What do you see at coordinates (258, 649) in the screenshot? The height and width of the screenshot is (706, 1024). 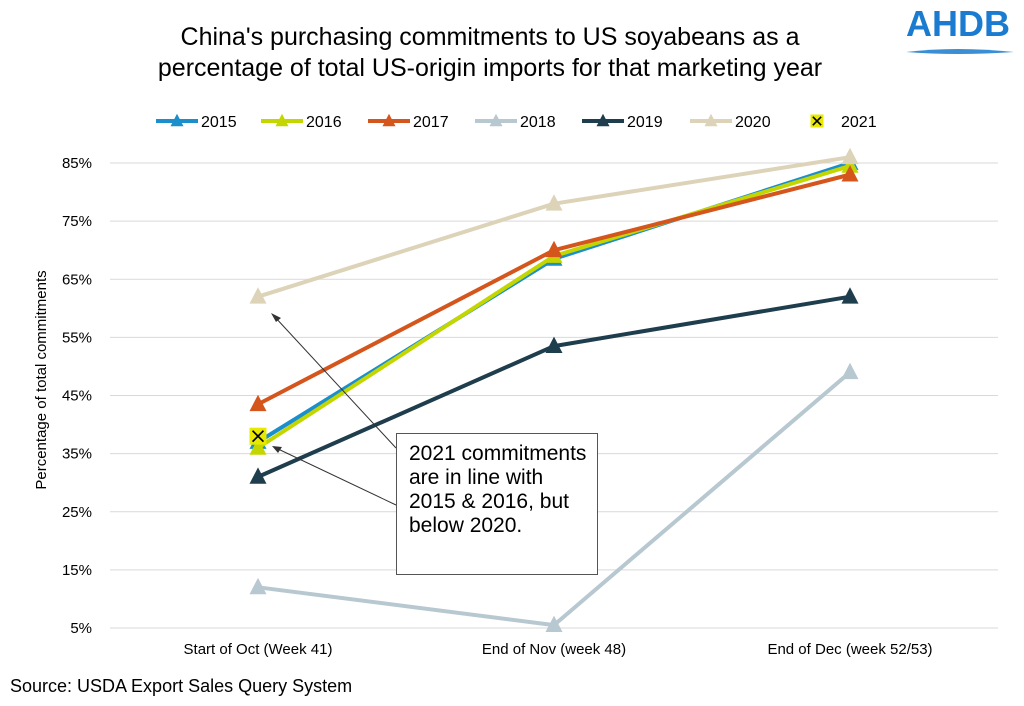 I see `x-tick-label: Start of Oct (Week 41)` at bounding box center [258, 649].